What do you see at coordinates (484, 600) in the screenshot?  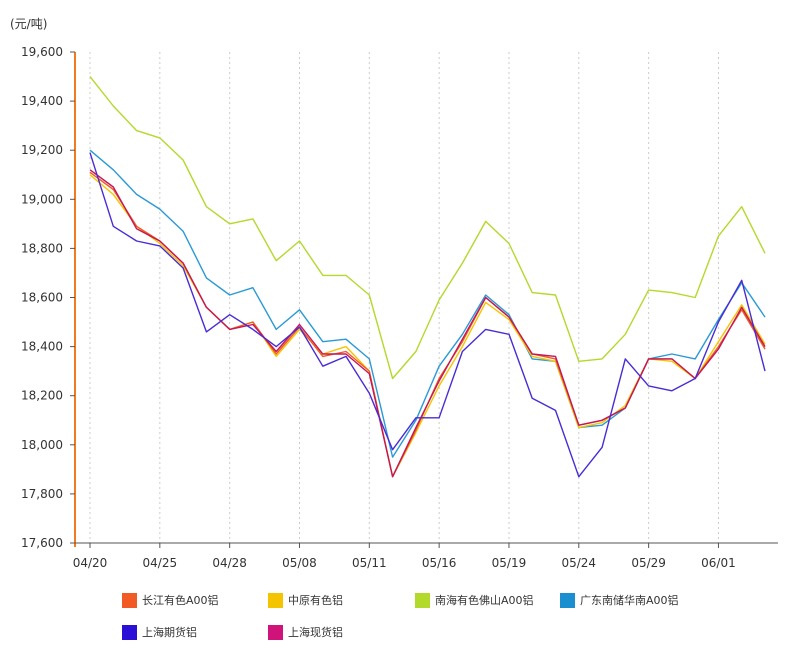 I see `legend-label: 南海有色佛山A00铝` at bounding box center [484, 600].